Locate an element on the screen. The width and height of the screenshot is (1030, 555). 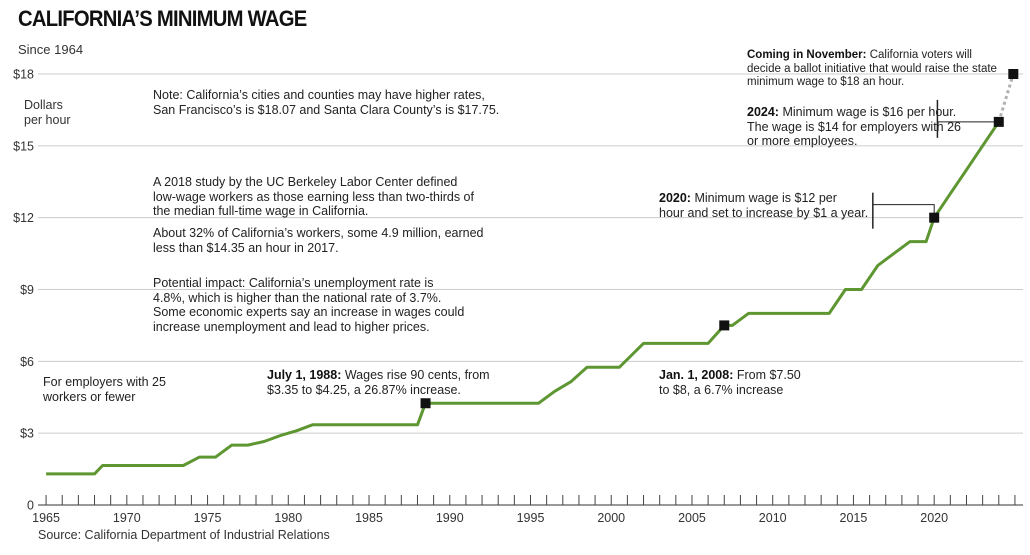
projection-line is located at coordinates (1006, 98).